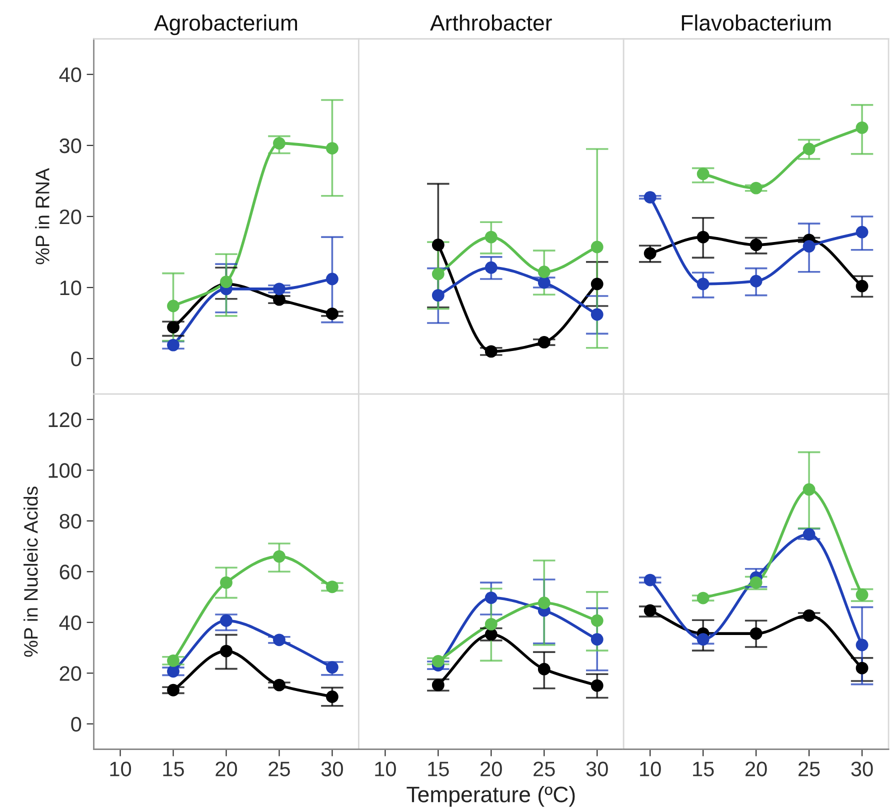 This screenshot has width=893, height=810. What do you see at coordinates (756, 22) in the screenshot?
I see `chart-title: Flavobacterium` at bounding box center [756, 22].